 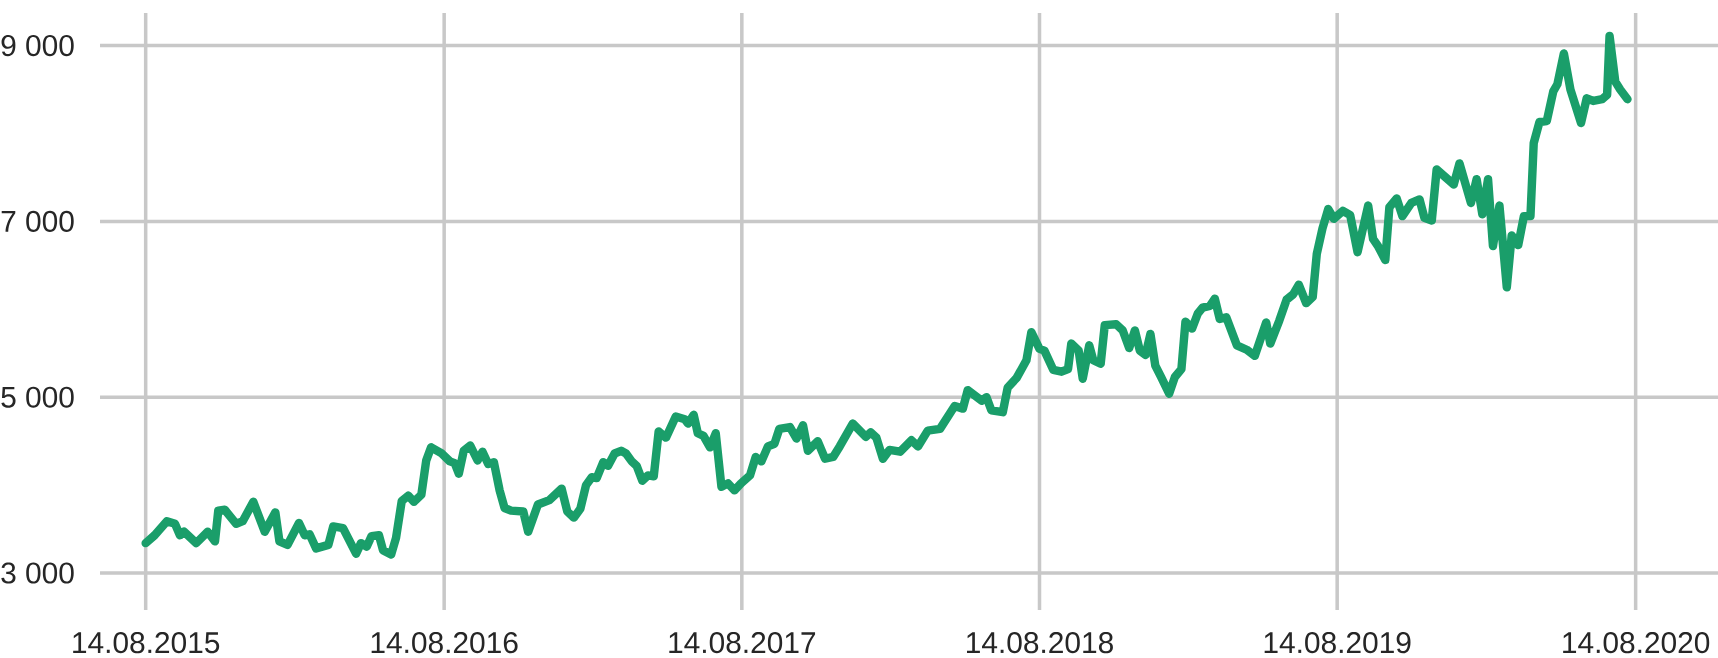 I want to click on x-tick-label: 14.08.2015, so click(x=146, y=643).